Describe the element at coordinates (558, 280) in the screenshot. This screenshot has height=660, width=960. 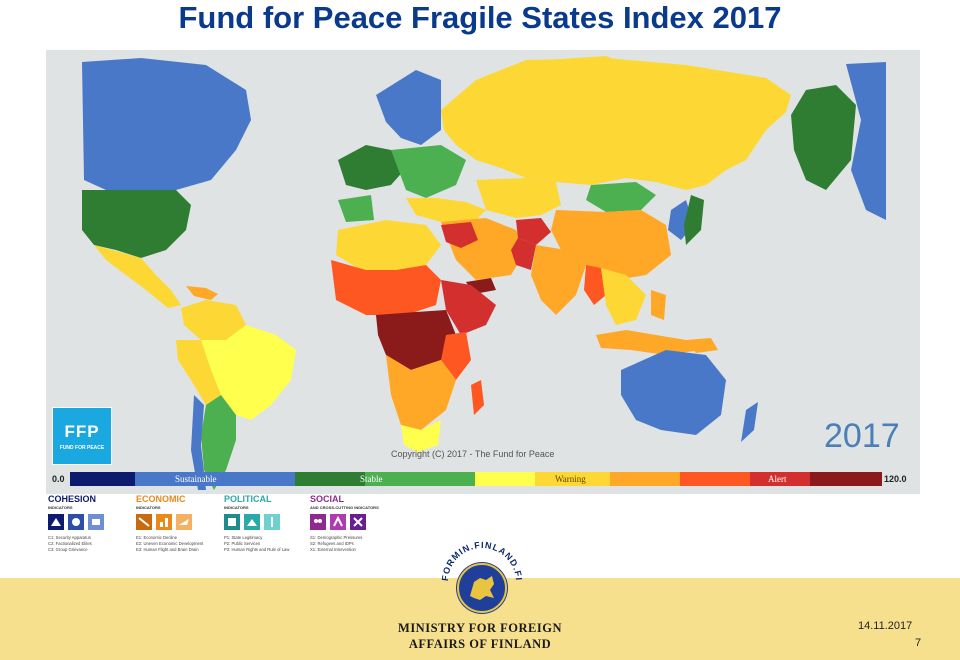
I see `country-india` at that location.